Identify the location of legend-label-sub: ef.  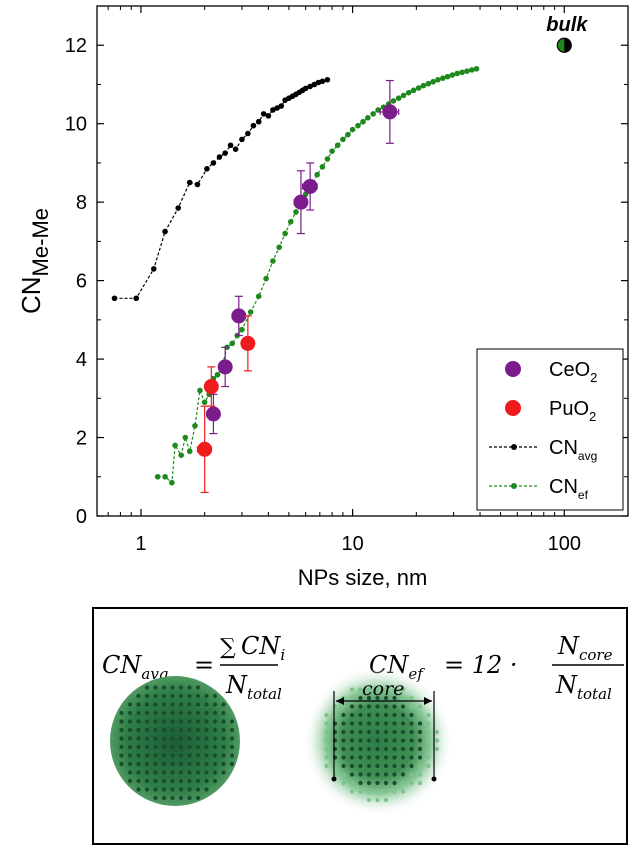
(583, 495).